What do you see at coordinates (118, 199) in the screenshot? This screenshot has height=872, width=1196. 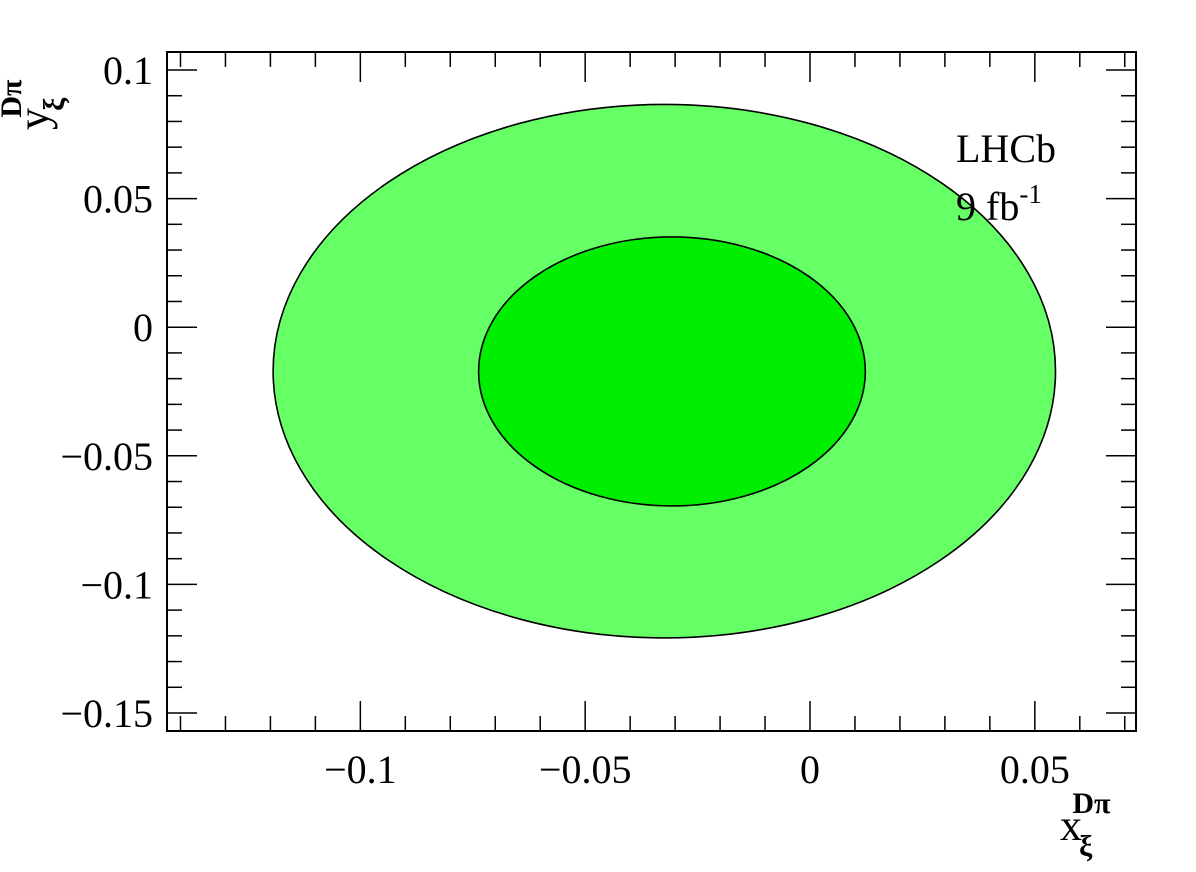 I see `y-tick-label: 0.05` at bounding box center [118, 199].